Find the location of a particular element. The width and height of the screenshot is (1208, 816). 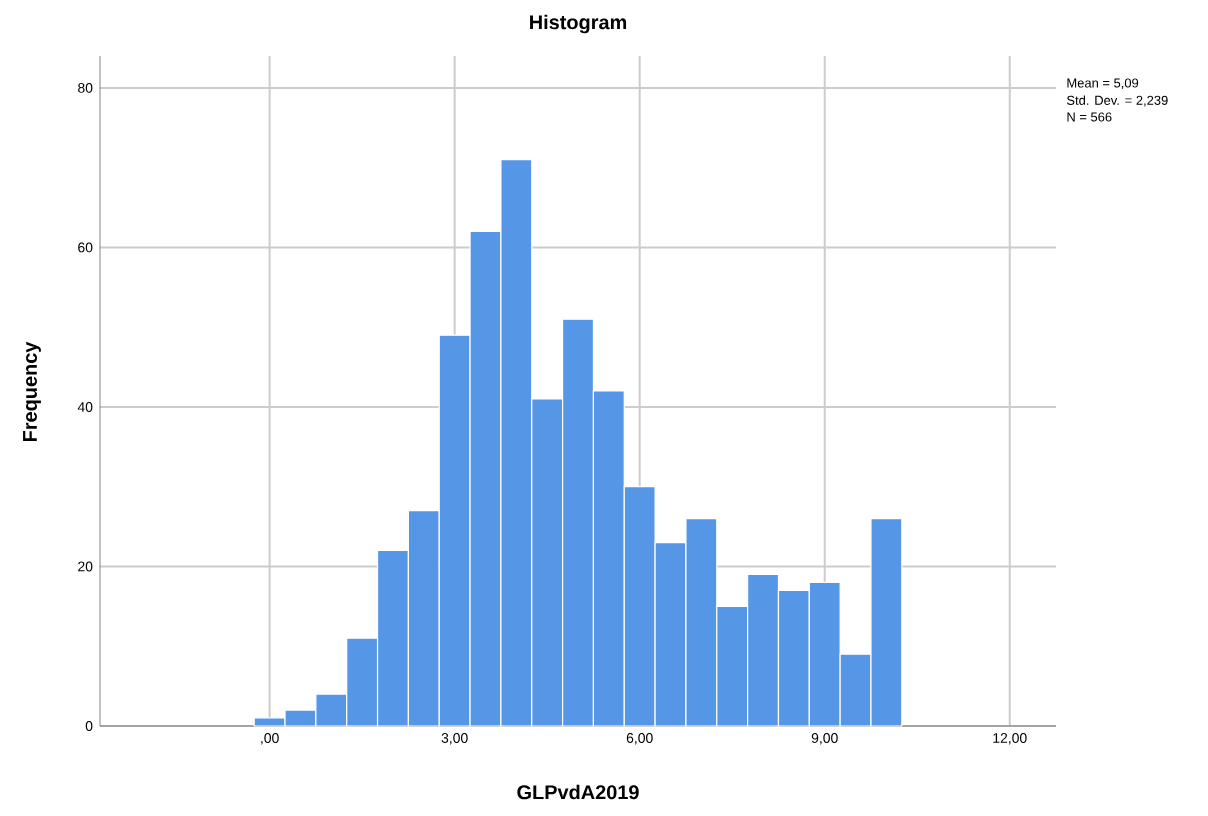

chart-title: Histogram is located at coordinates (578, 24).